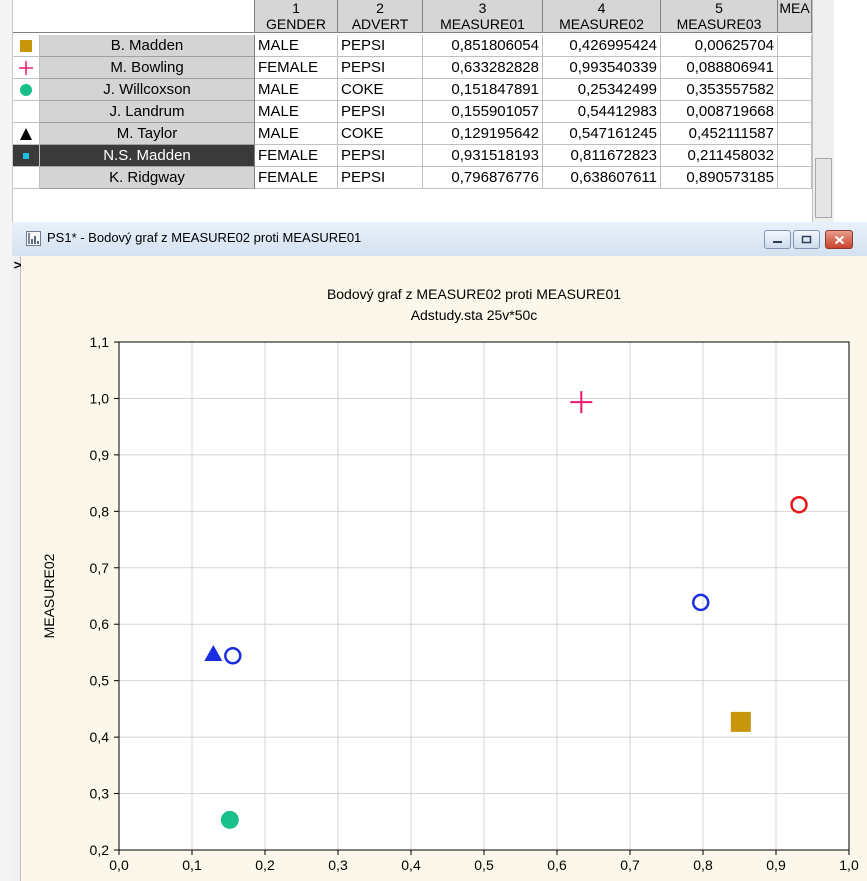 The image size is (867, 881). What do you see at coordinates (119, 865) in the screenshot?
I see `x-tick-label: 0,0` at bounding box center [119, 865].